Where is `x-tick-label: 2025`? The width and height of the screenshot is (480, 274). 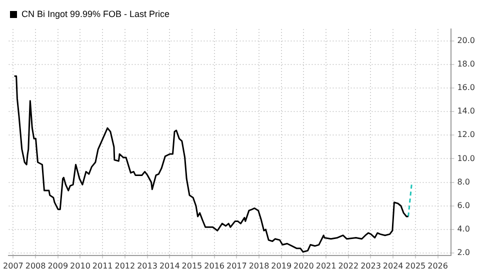 x-tick-label: 2025 is located at coordinates (415, 265).